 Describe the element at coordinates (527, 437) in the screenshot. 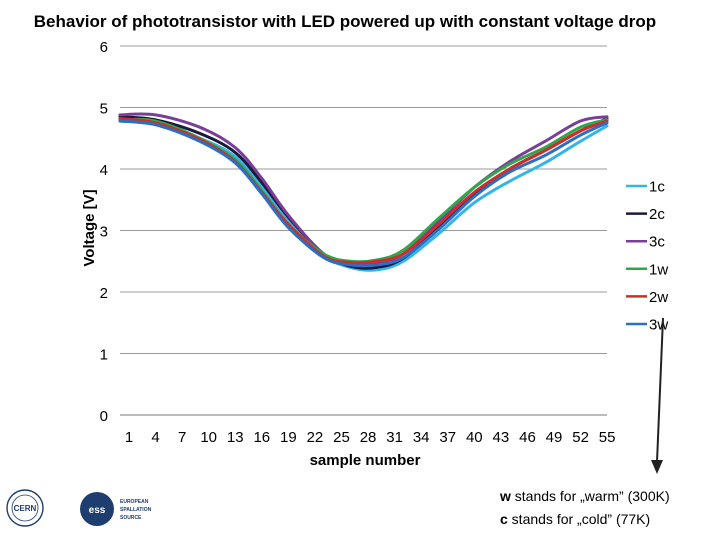

I see `x-tick-label: 46` at that location.